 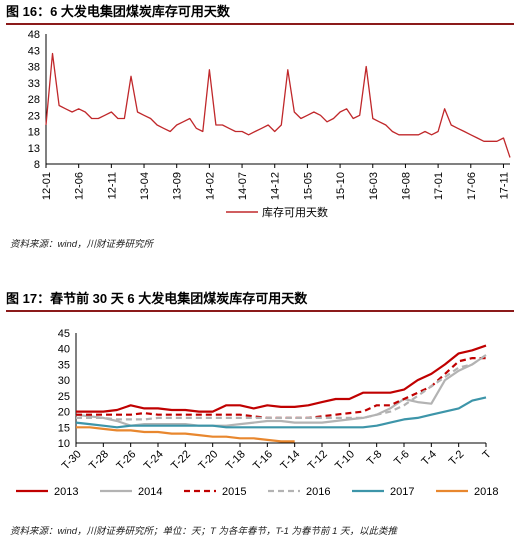 I want to click on x-tick-label: T-22, so click(x=181, y=460).